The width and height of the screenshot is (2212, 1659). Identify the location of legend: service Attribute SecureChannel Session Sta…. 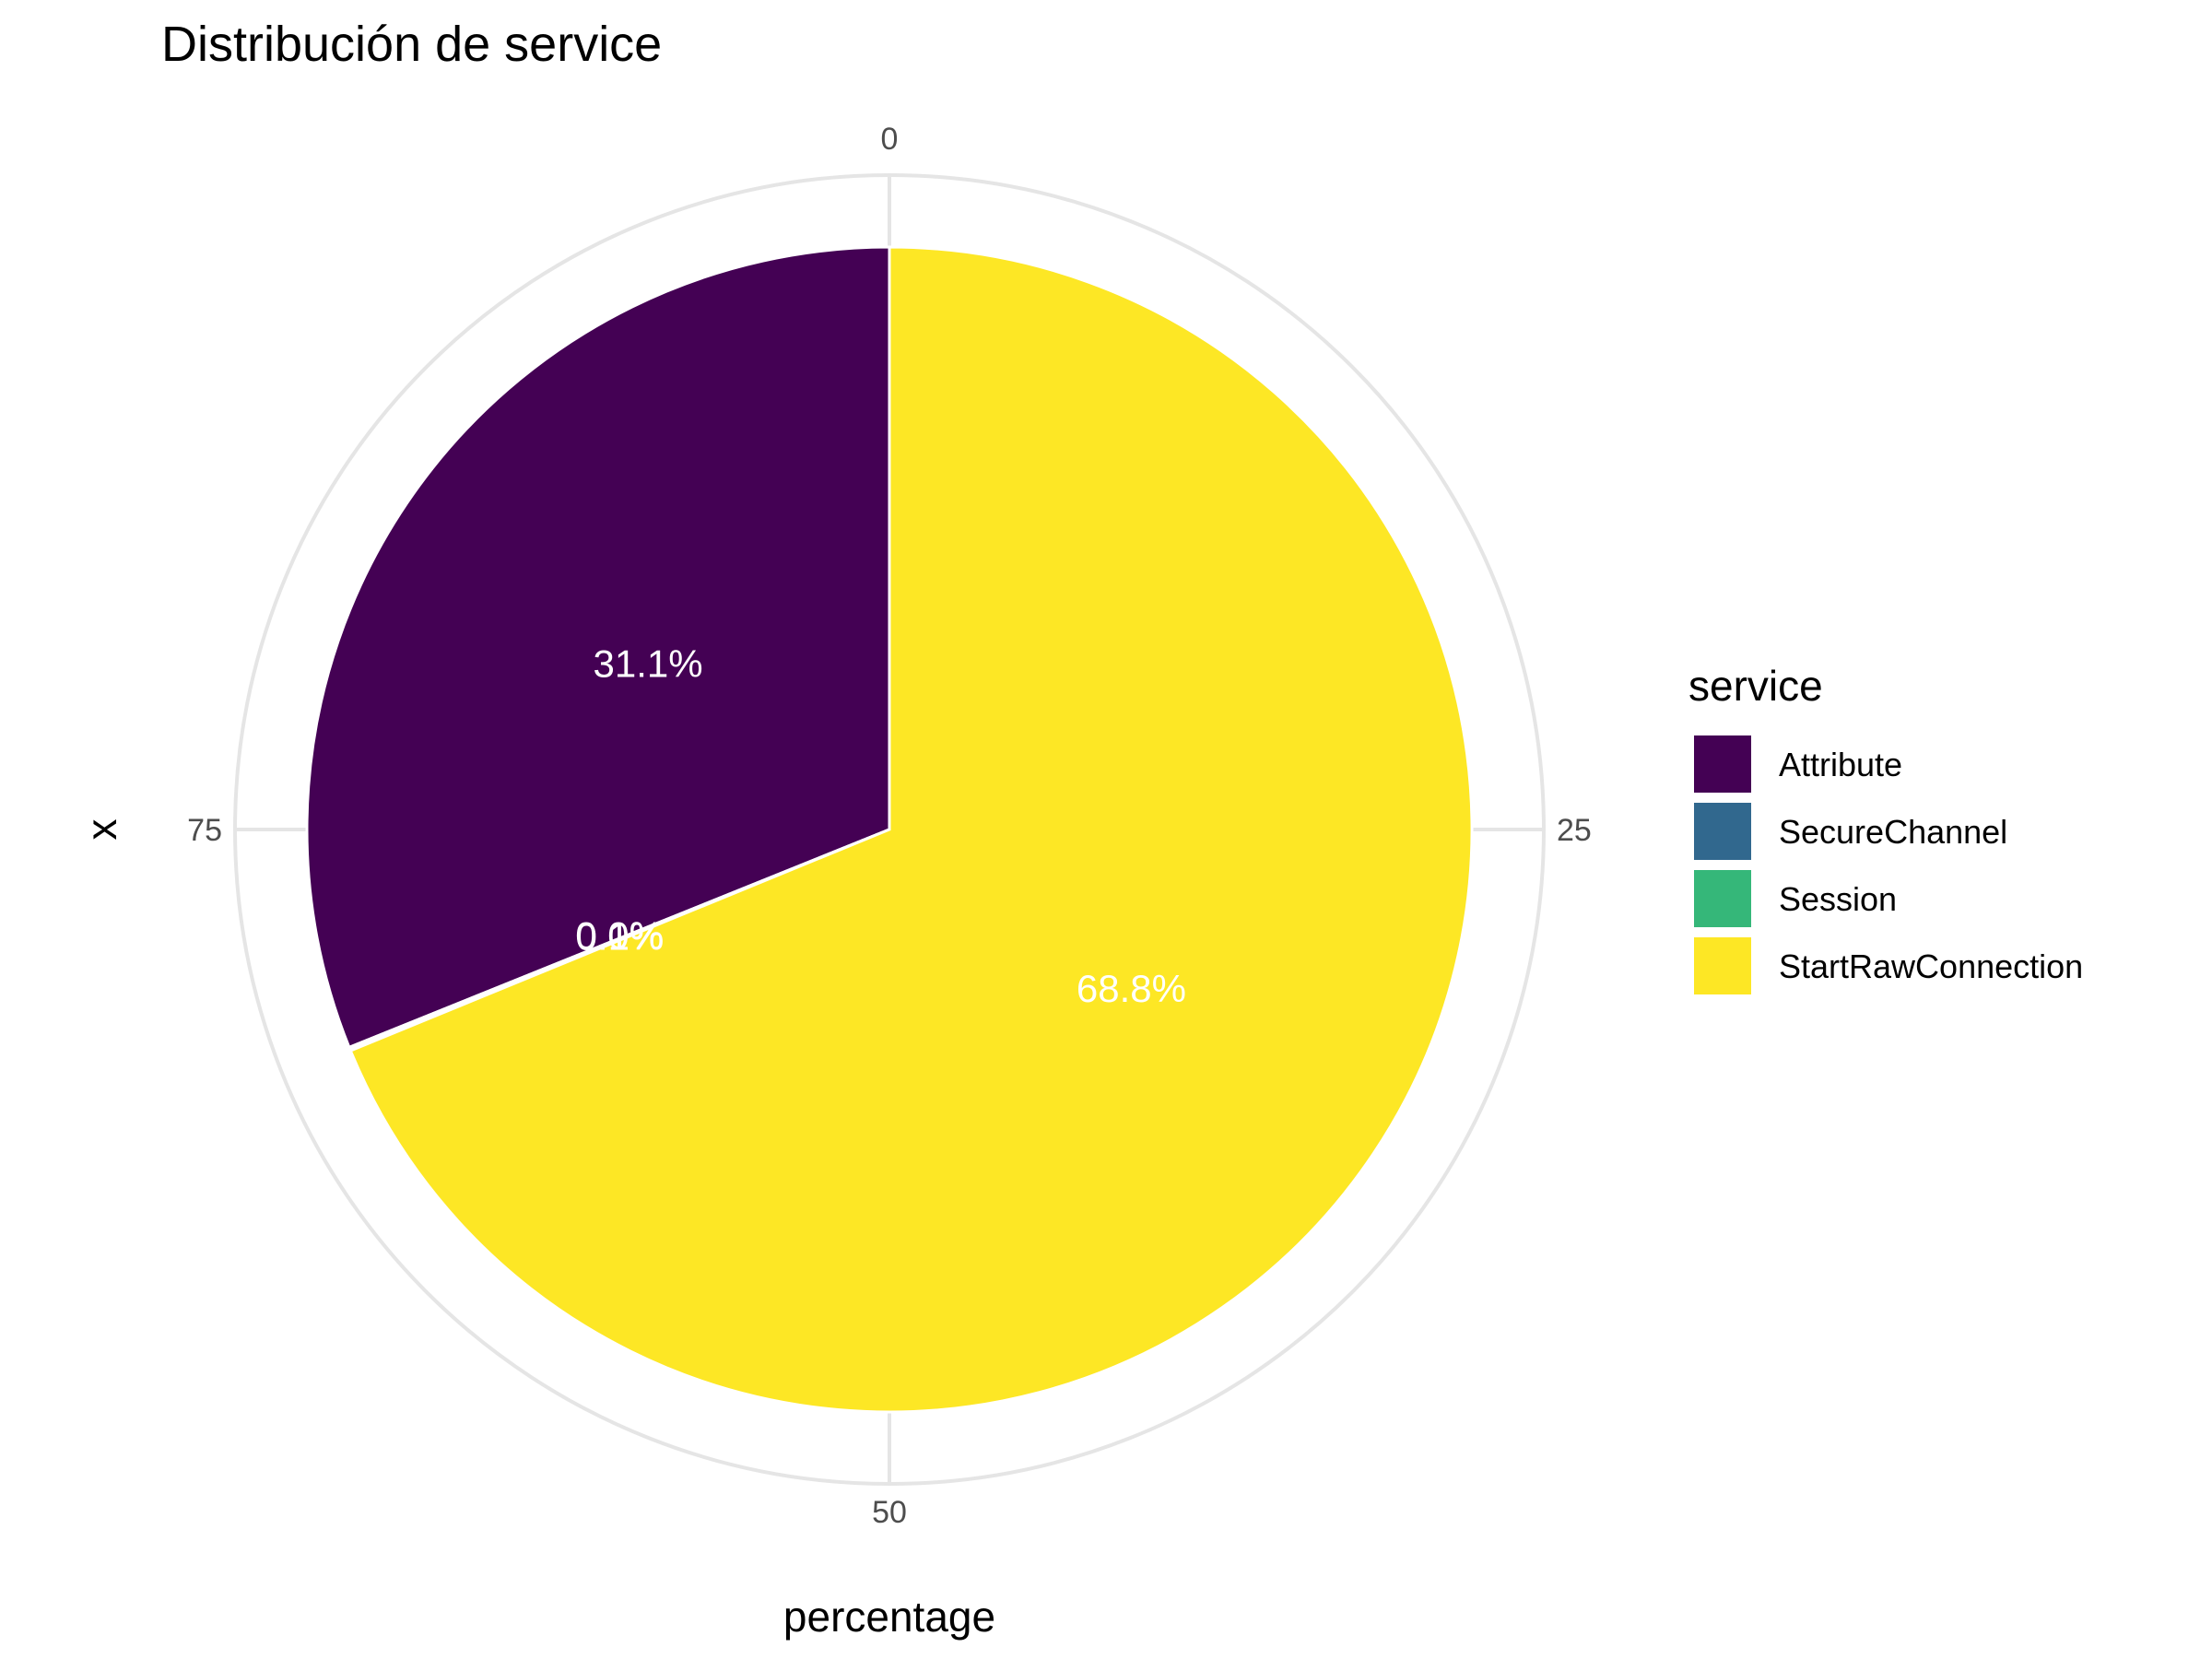
(1885, 828).